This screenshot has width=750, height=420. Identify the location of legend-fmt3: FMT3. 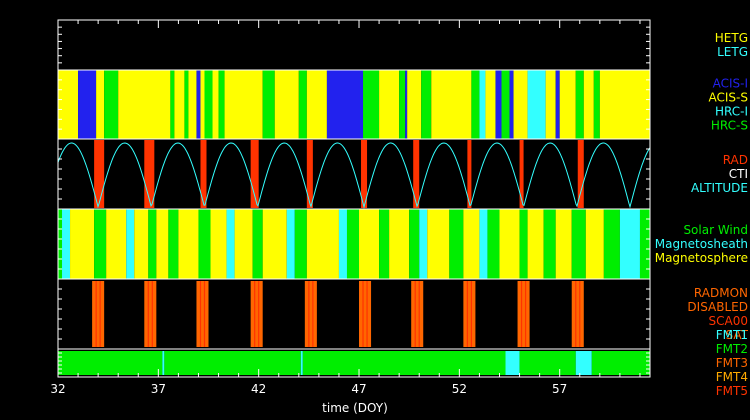
(732, 363).